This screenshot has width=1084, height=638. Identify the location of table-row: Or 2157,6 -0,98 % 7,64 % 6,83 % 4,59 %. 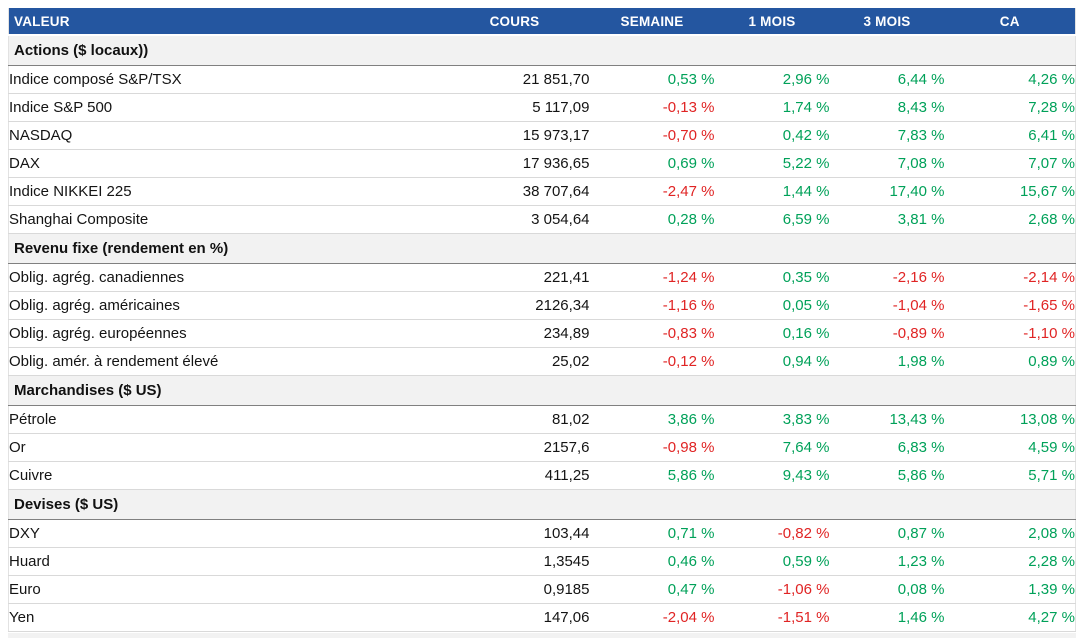
(542, 447).